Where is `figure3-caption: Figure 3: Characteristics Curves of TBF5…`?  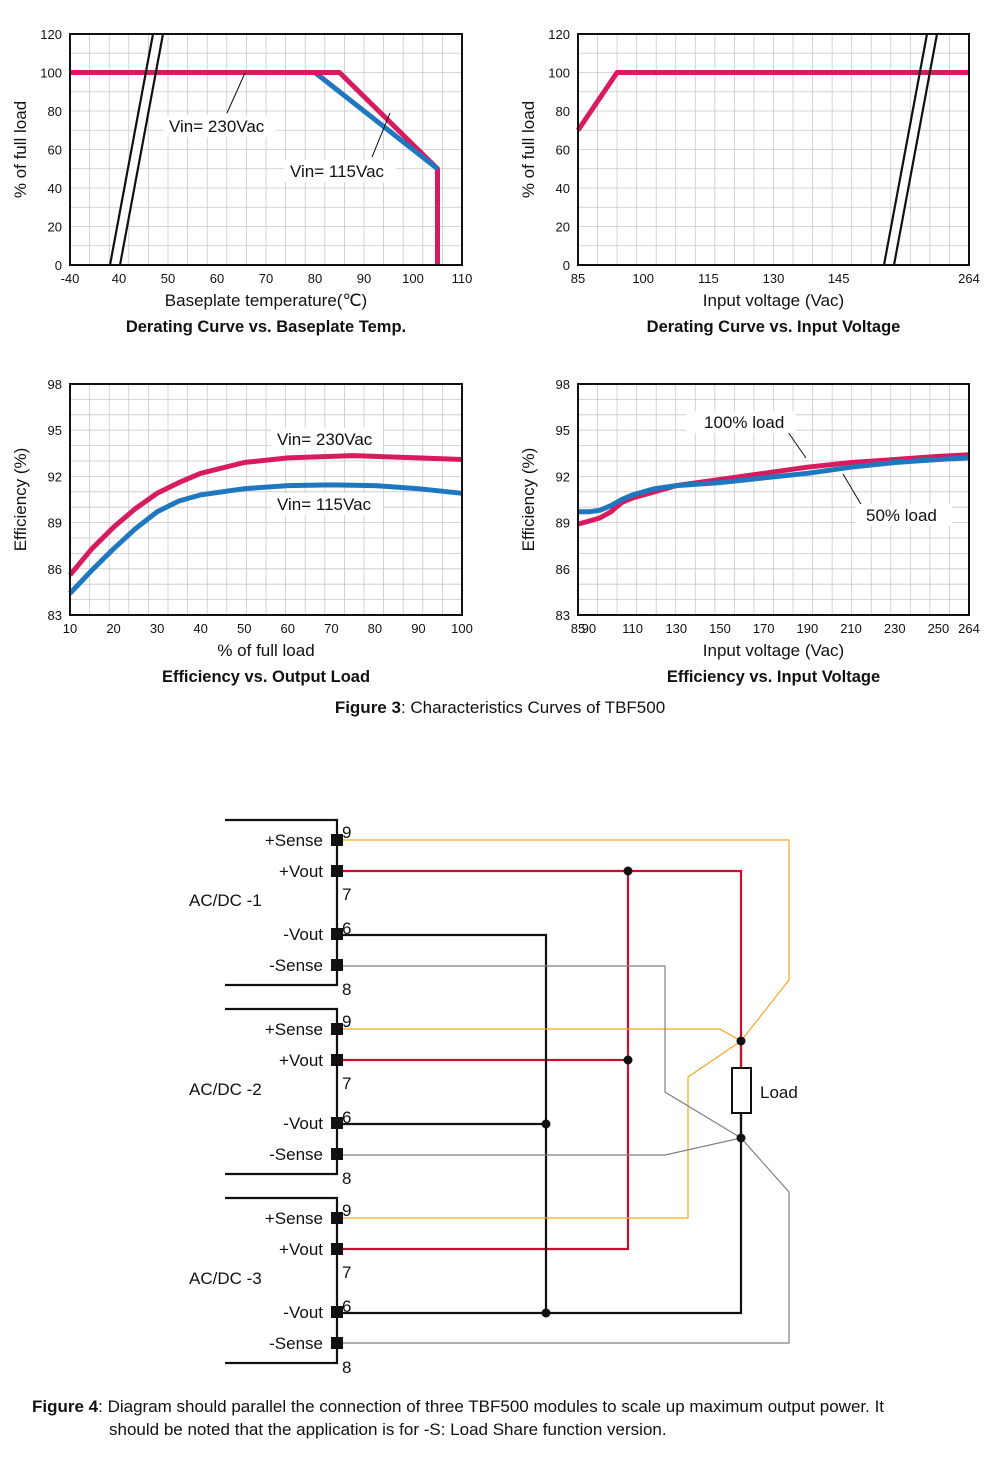 figure3-caption: Figure 3: Characteristics Curves of TBF5… is located at coordinates (500, 708).